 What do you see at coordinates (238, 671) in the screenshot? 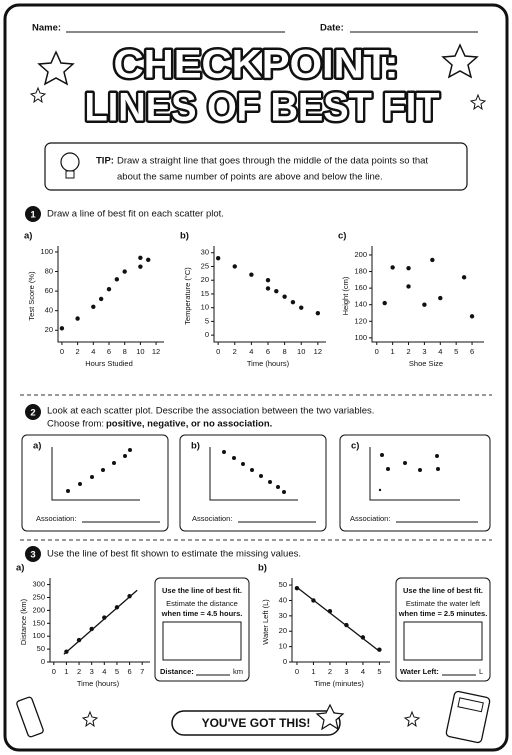
I see `answer-unit: km` at bounding box center [238, 671].